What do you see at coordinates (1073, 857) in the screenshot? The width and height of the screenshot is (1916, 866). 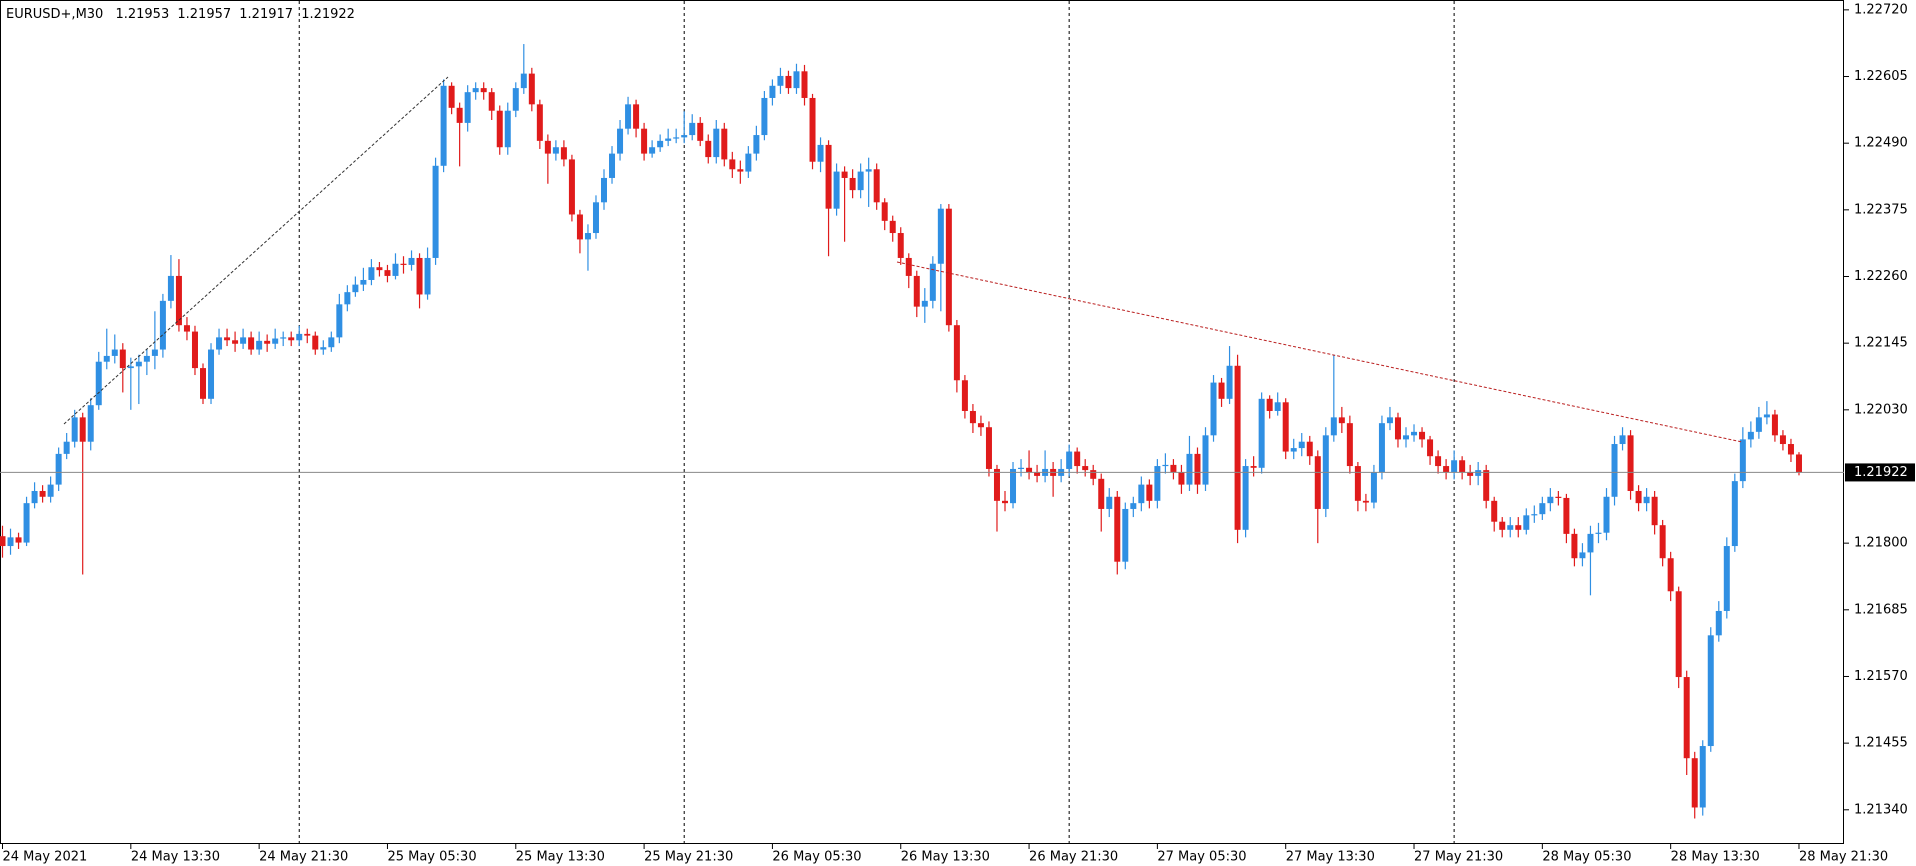 I see `x-tick-label: 26 May 21:30` at bounding box center [1073, 857].